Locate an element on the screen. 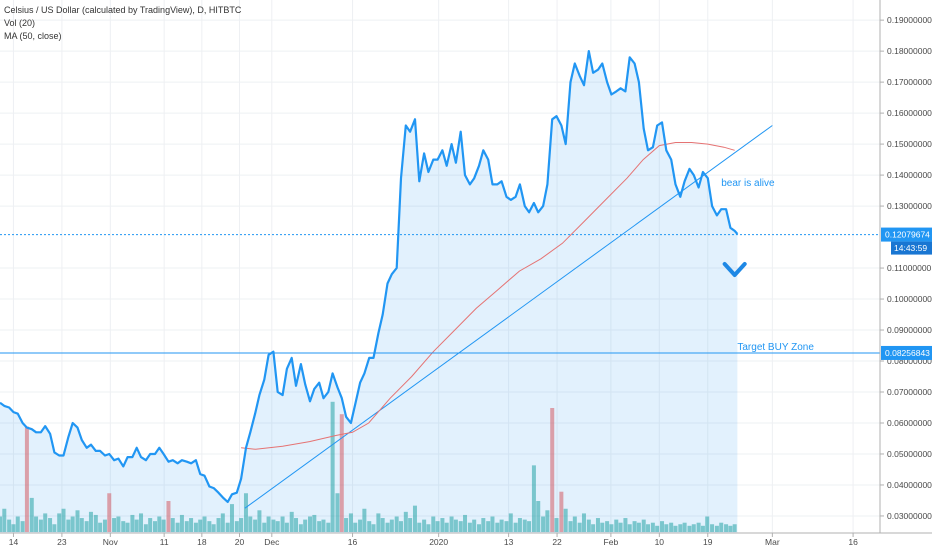 The height and width of the screenshot is (550, 932). current-price-tag is located at coordinates (906, 234).